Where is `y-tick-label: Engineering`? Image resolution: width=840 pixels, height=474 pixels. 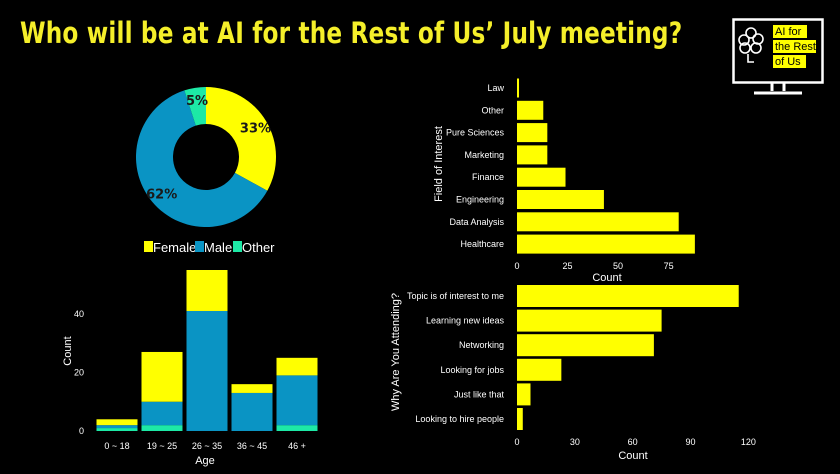
y-tick-label: Engineering is located at coordinates (480, 200).